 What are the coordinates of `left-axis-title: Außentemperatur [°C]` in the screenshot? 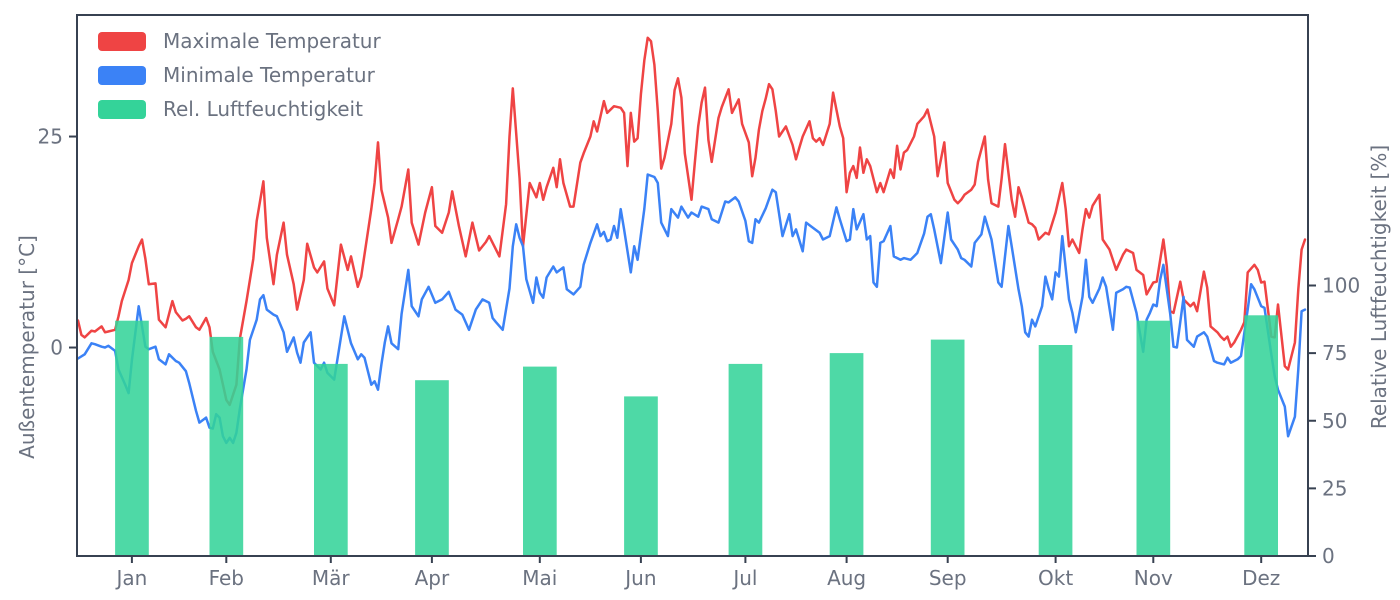 It's located at (27, 347).